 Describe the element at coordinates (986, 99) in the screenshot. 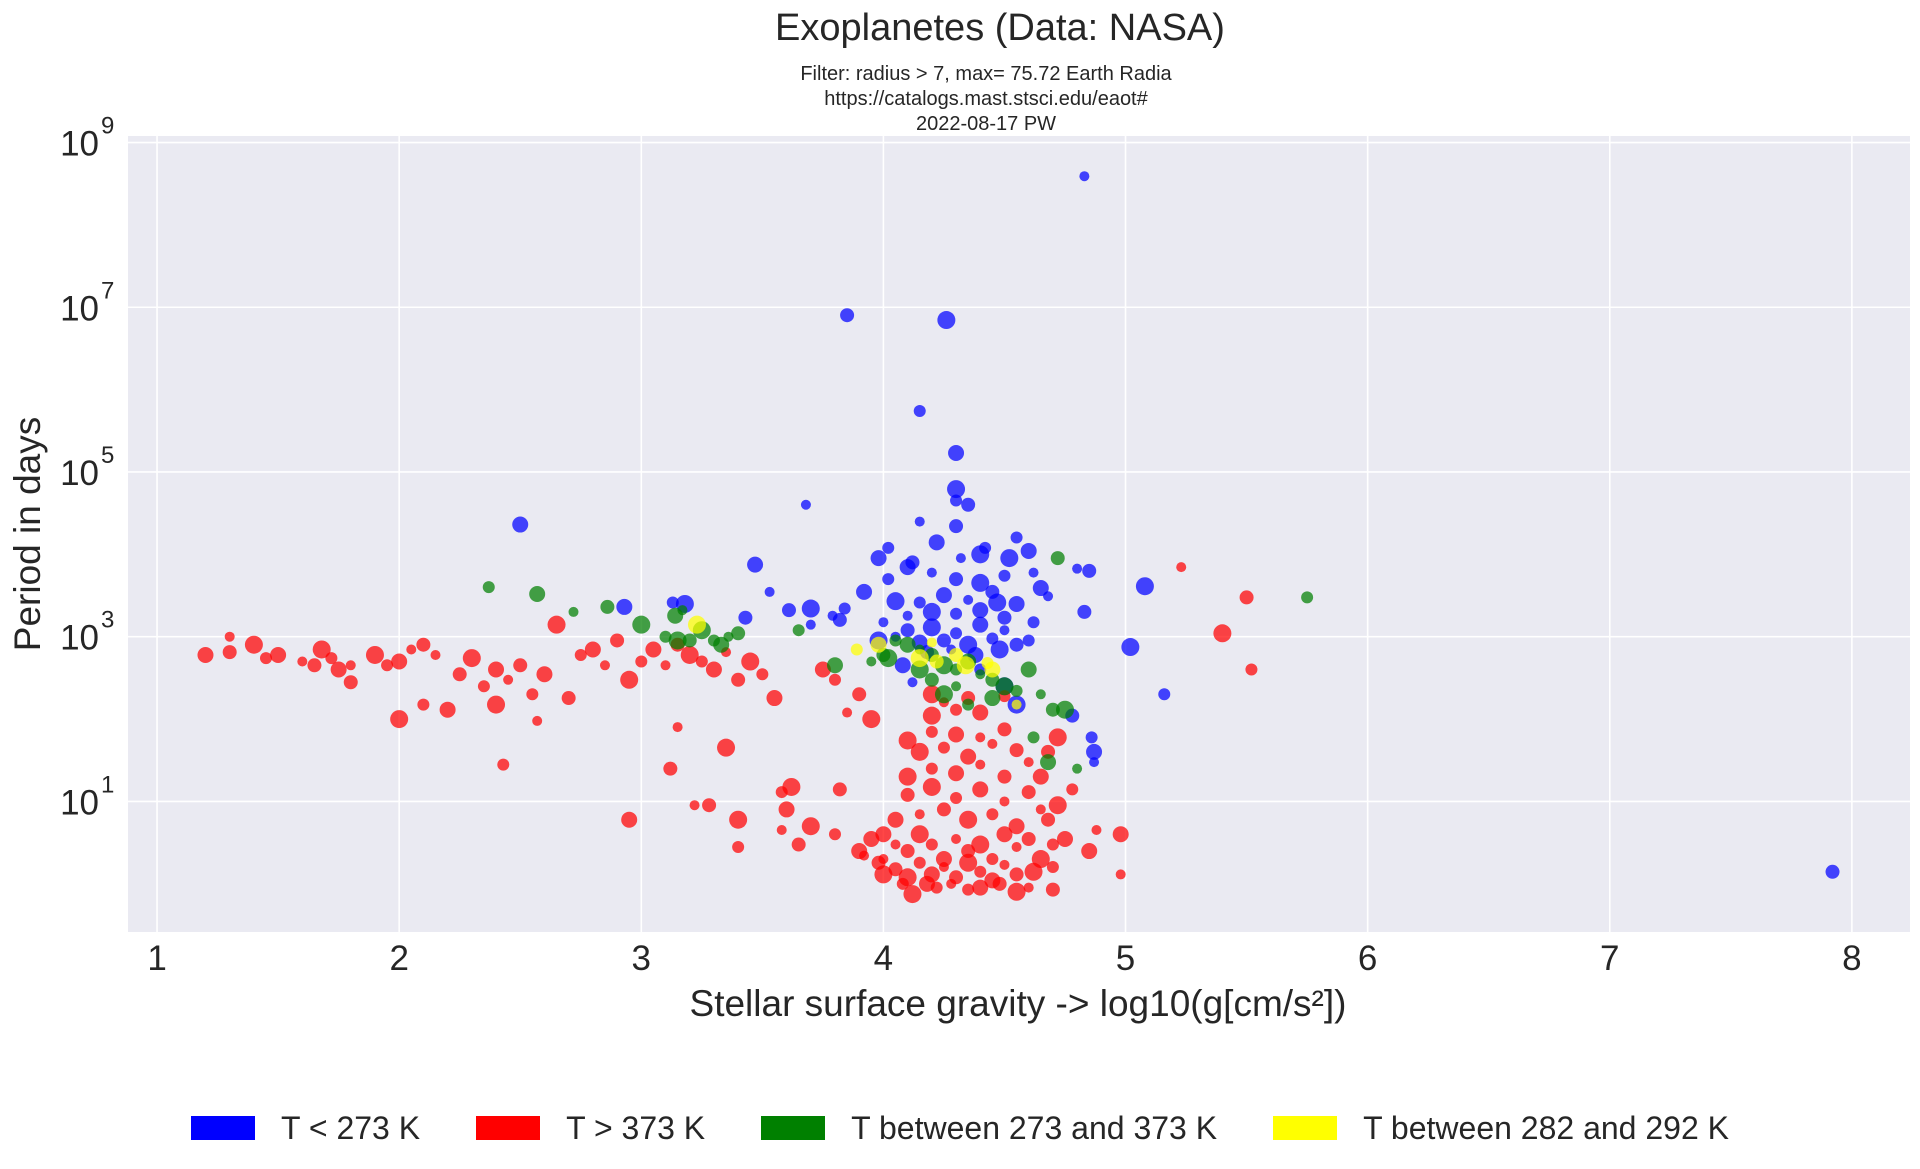

I see `chart-subtitle-line-2: https://catalogs.mast.stsci.edu/eaot#` at that location.